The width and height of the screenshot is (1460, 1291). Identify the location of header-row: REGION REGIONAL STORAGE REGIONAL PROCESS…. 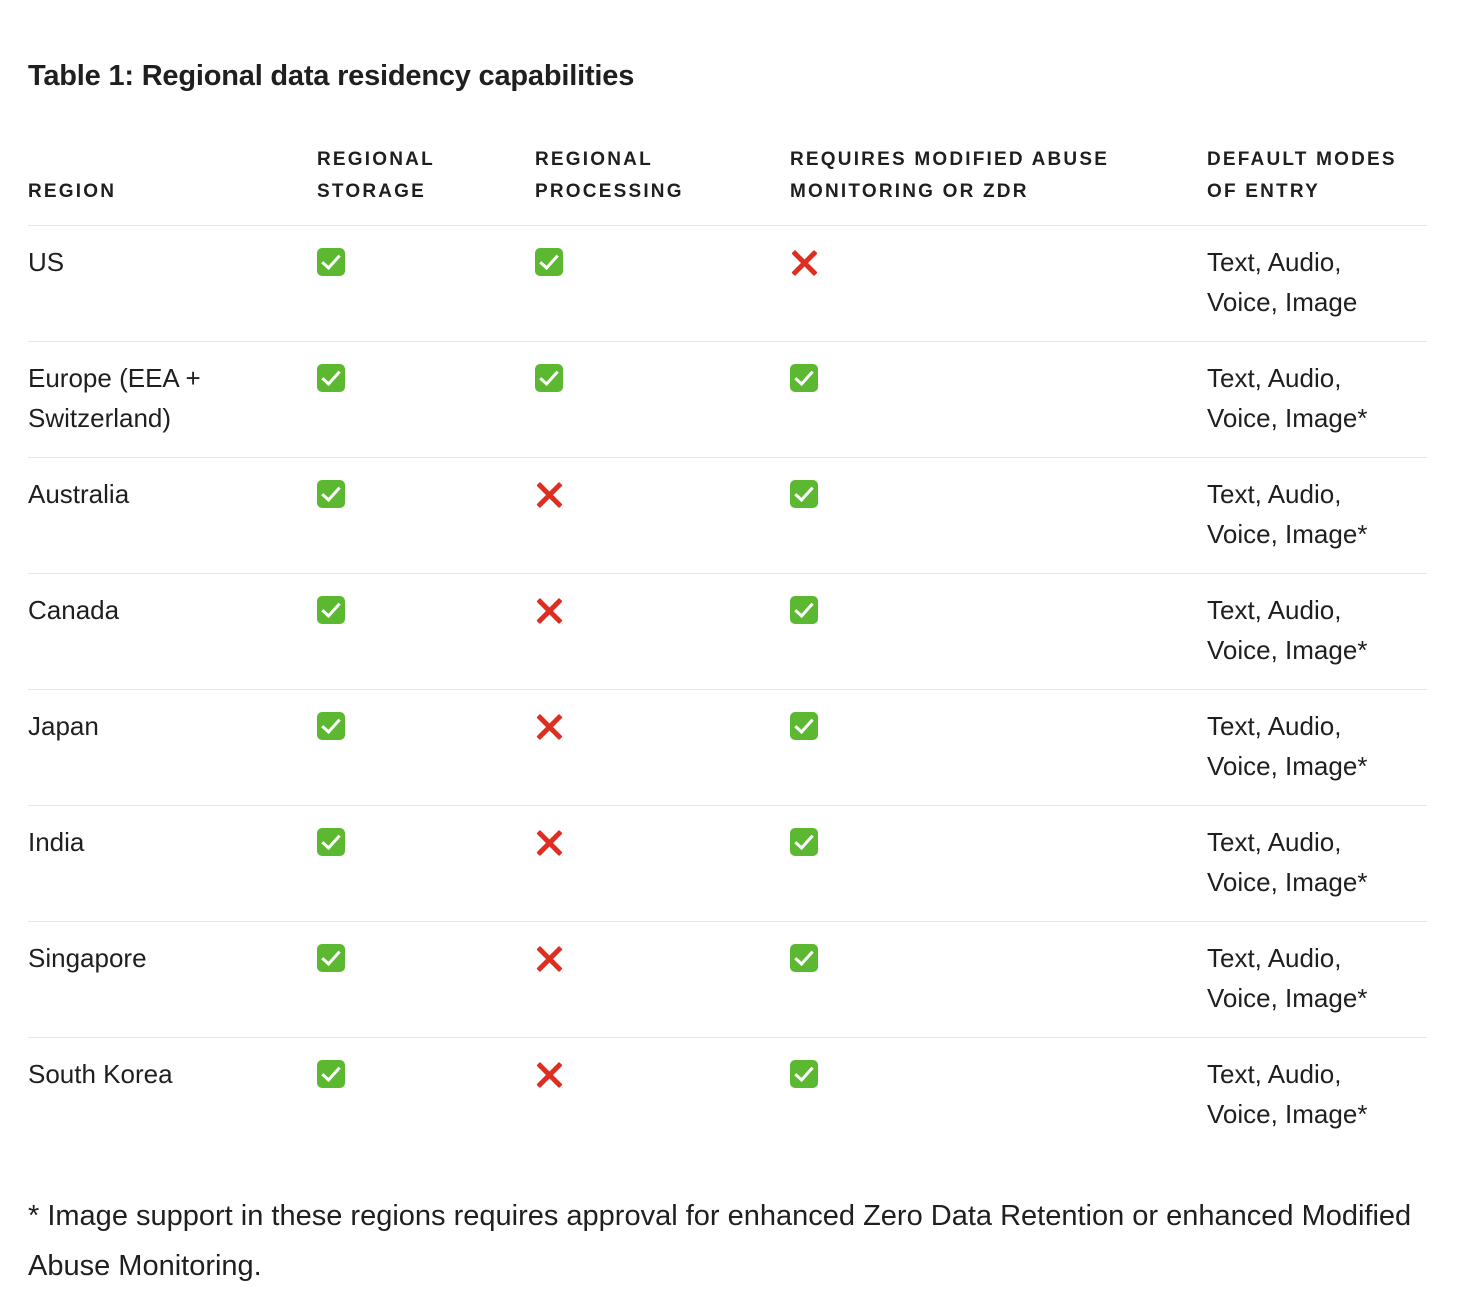
(727, 185).